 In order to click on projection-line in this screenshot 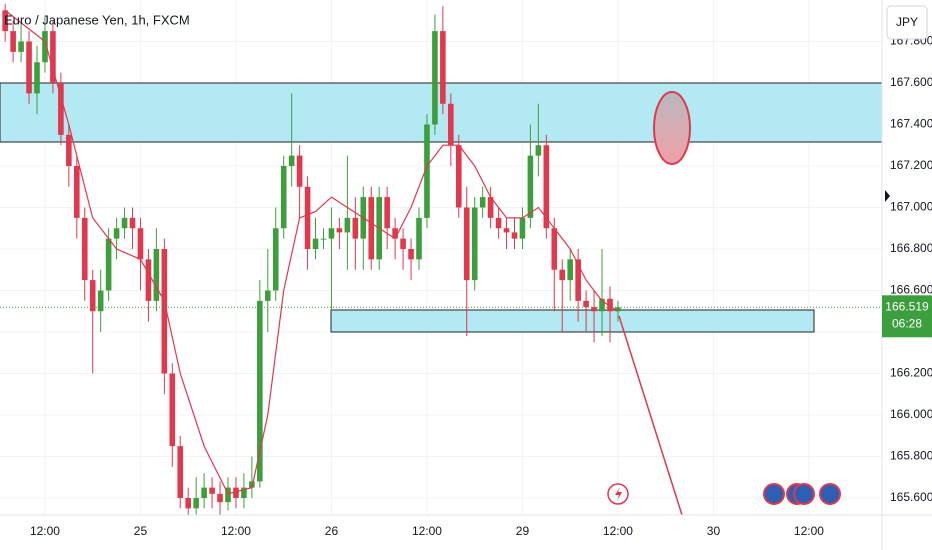, I will do `click(650, 415)`.